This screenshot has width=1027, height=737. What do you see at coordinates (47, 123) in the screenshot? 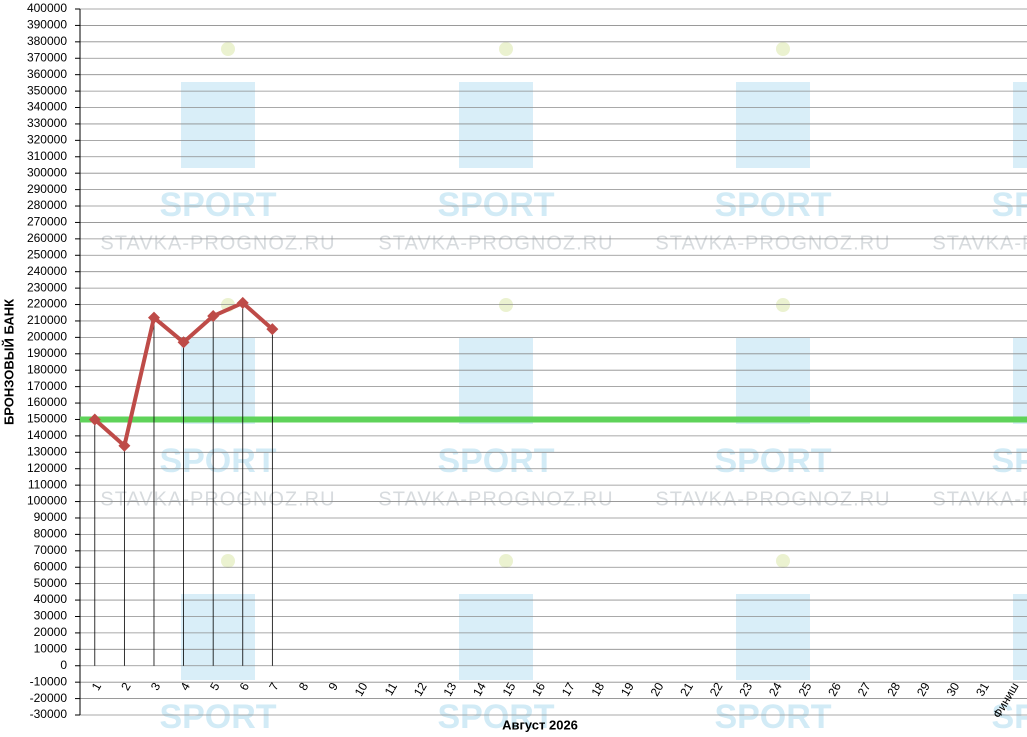
I see `y-tick-label: 330000` at bounding box center [47, 123].